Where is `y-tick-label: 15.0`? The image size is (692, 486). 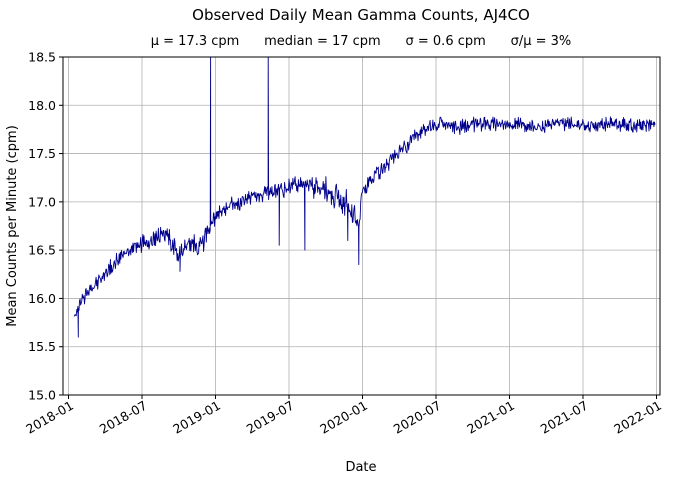
y-tick-label: 15.0 is located at coordinates (42, 395).